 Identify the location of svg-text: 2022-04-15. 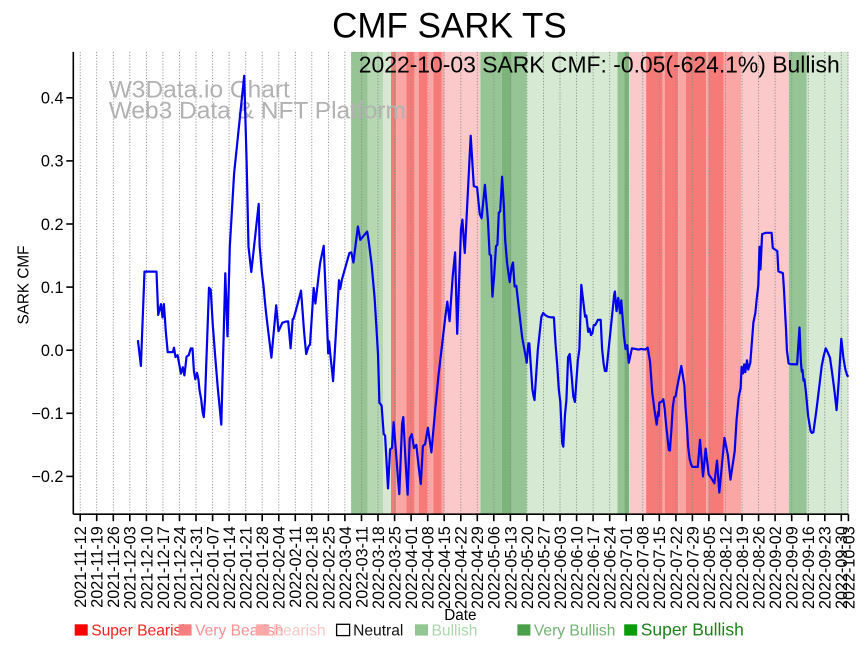
(445, 567).